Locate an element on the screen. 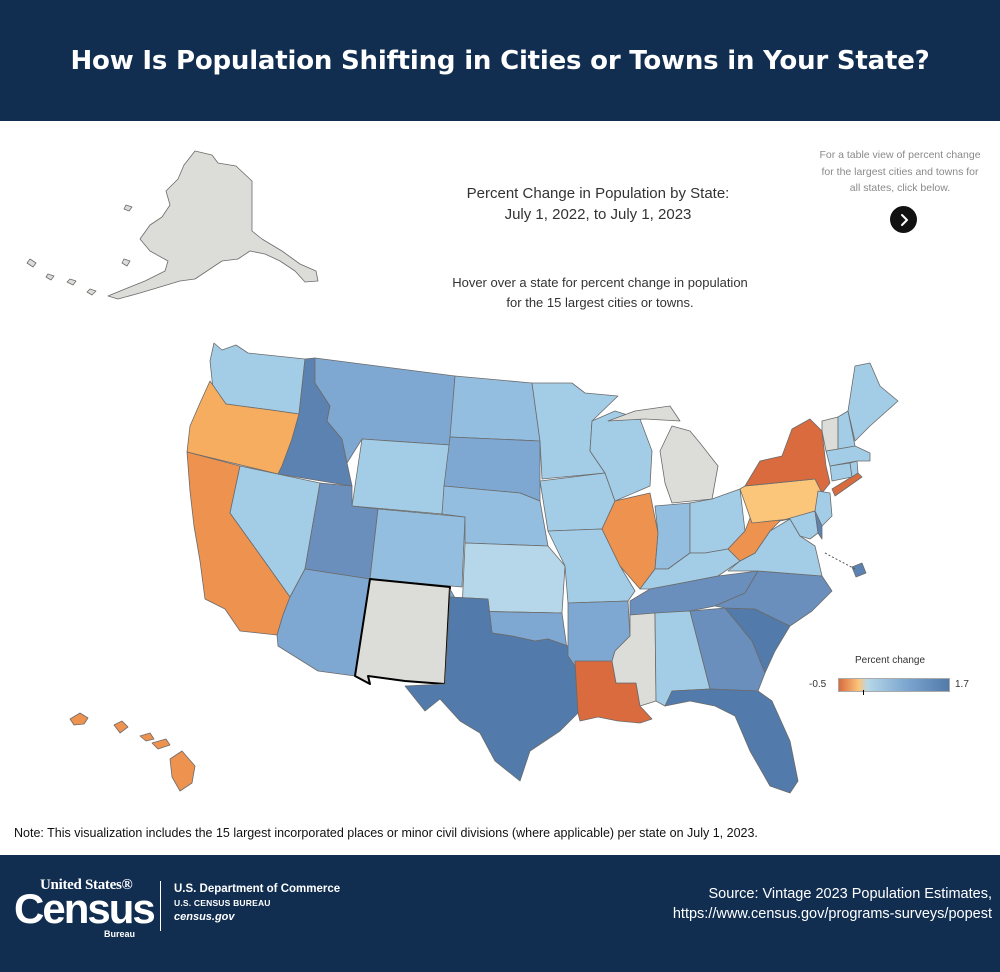 This screenshot has width=1000, height=972. state-wyoming is located at coordinates (401, 476).